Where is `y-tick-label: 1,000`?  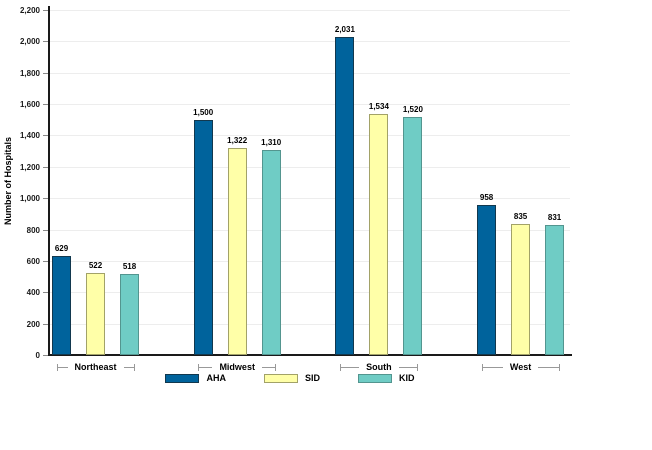 y-tick-label: 1,000 is located at coordinates (29, 199).